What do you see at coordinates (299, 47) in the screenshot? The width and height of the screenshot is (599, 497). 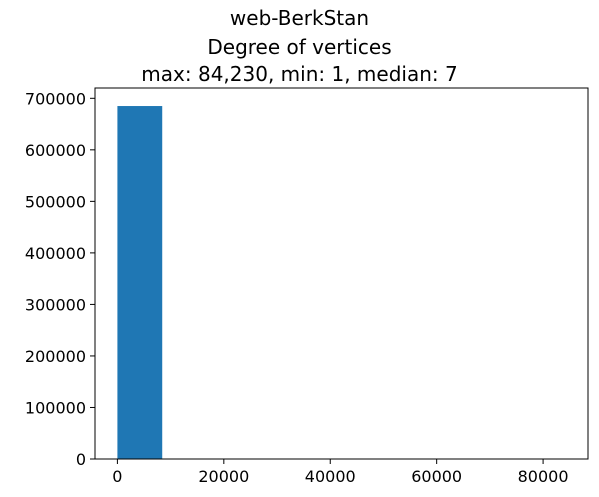 I see `chart-title-line-2: Degree of vertices` at bounding box center [299, 47].